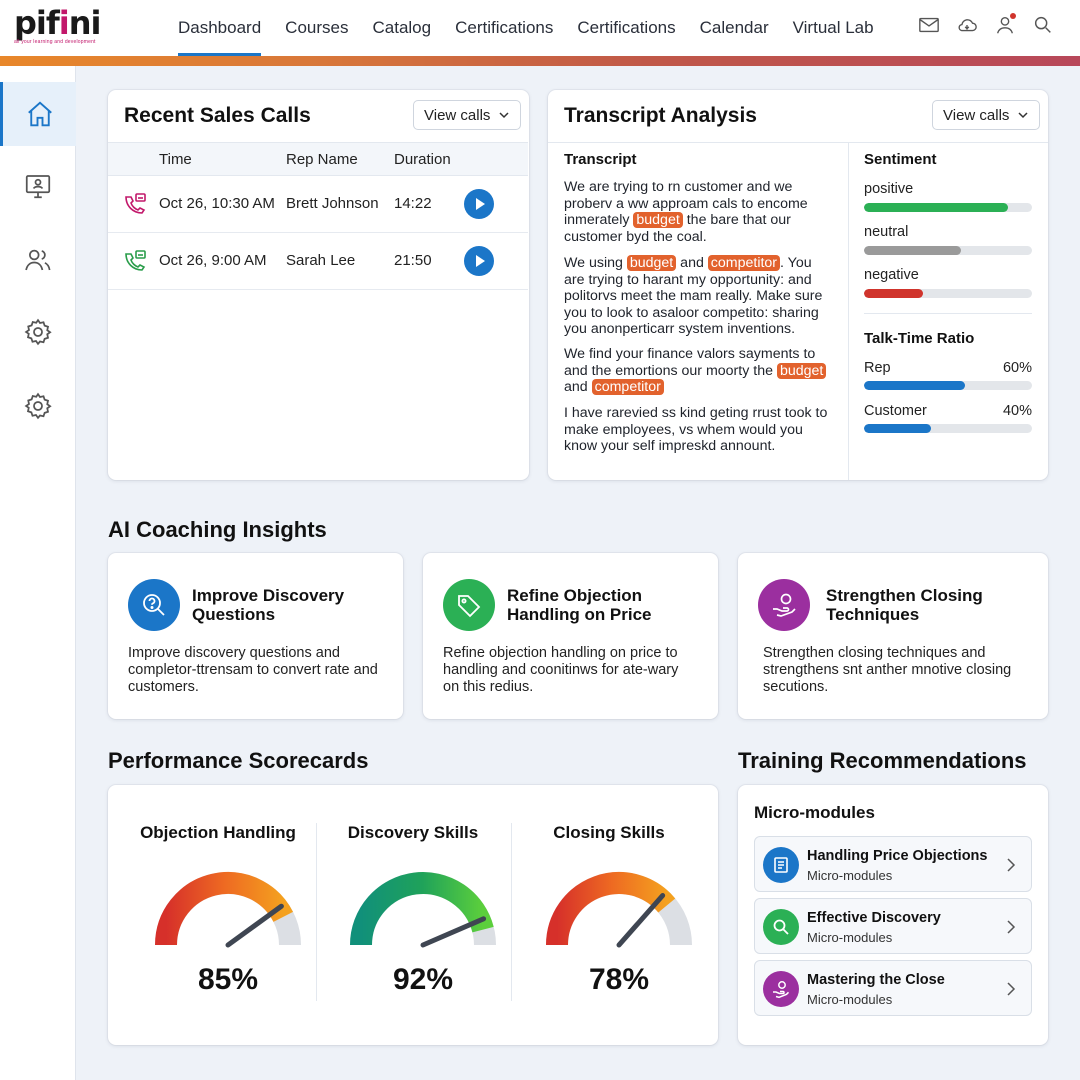 Image resolution: width=1080 pixels, height=1080 pixels. I want to click on top-icon-group, so click(986, 24).